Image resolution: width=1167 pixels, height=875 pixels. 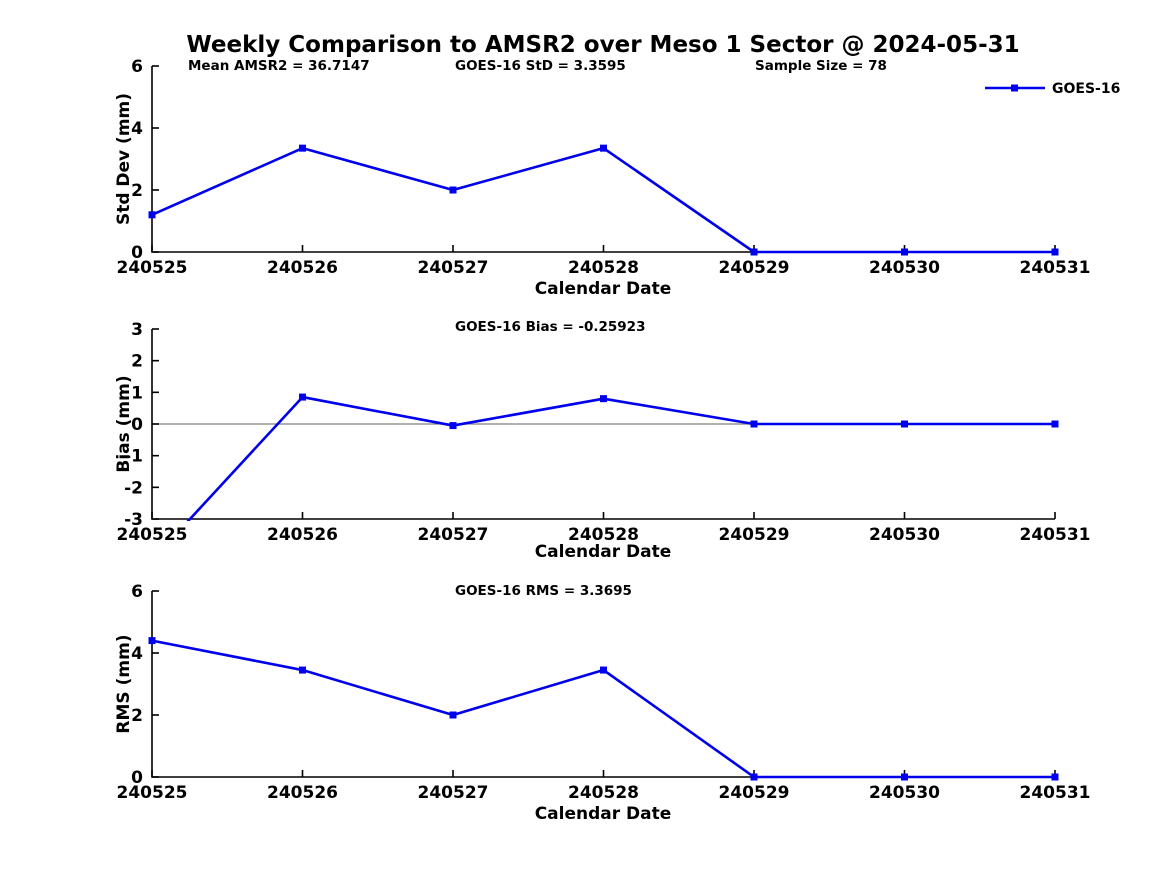 I want to click on annotation-mean-amsr2: Mean AMSR2 = 36.7147, so click(x=279, y=66).